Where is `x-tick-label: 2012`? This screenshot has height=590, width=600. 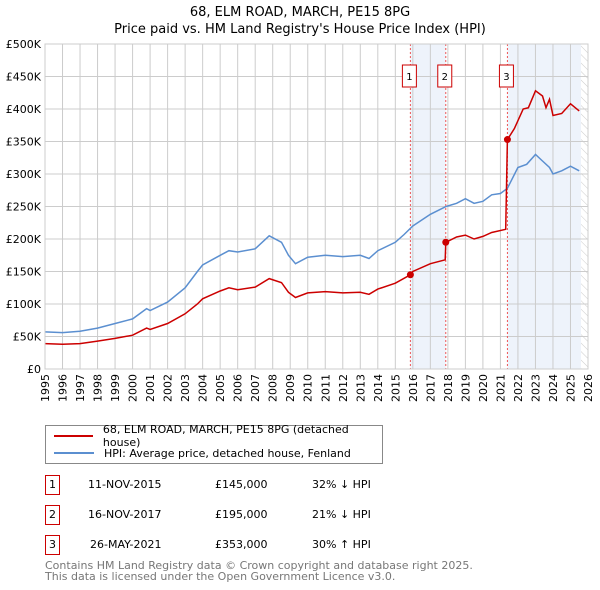 x-tick-label: 2012 is located at coordinates (343, 388).